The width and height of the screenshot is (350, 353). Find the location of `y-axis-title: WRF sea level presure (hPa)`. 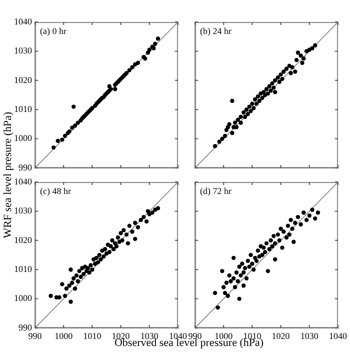

y-axis-title: WRF sea level presure (hPa) is located at coordinates (8, 175).